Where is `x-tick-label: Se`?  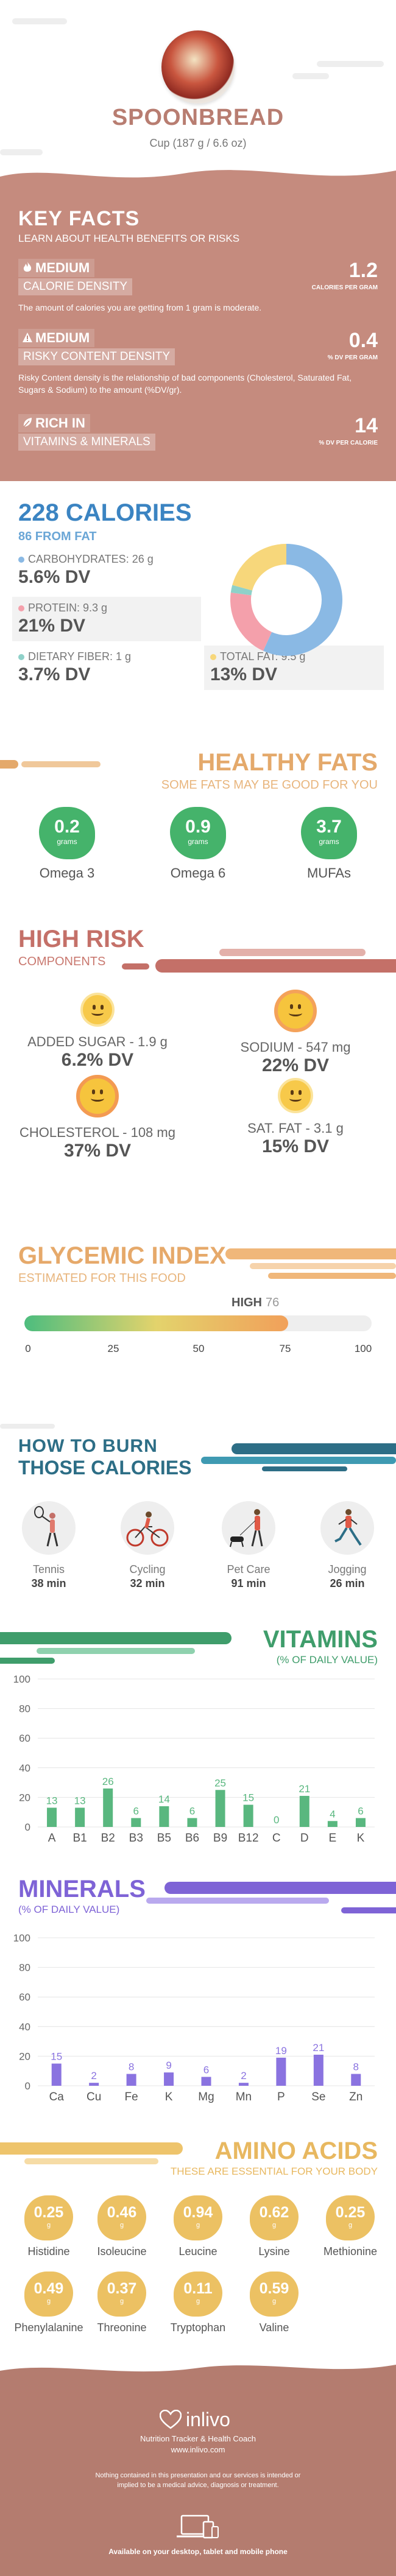 x-tick-label: Se is located at coordinates (318, 2097).